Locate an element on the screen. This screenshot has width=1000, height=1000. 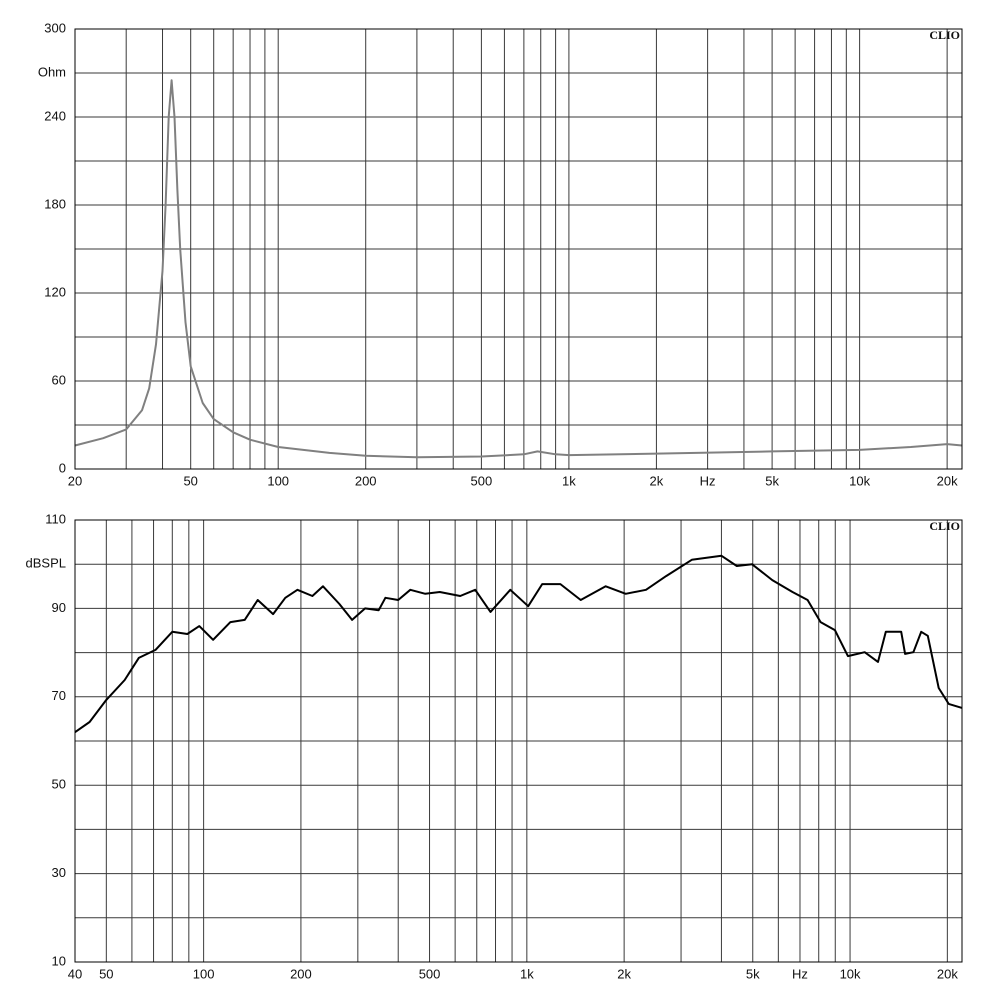
y-tick-label: 120 is located at coordinates (55, 291).